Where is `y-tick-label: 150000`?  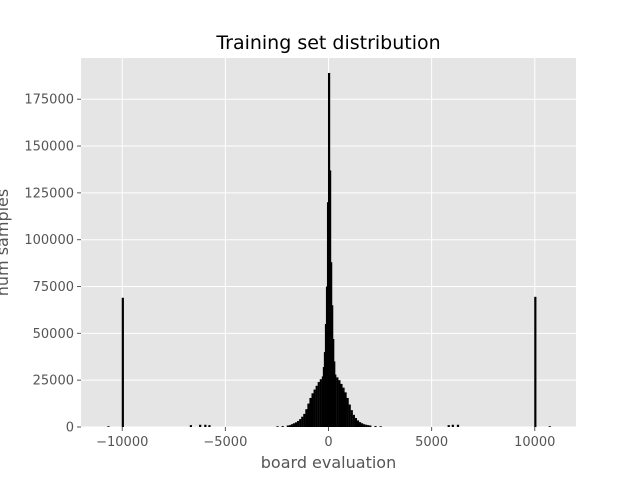 y-tick-label: 150000 is located at coordinates (49, 147).